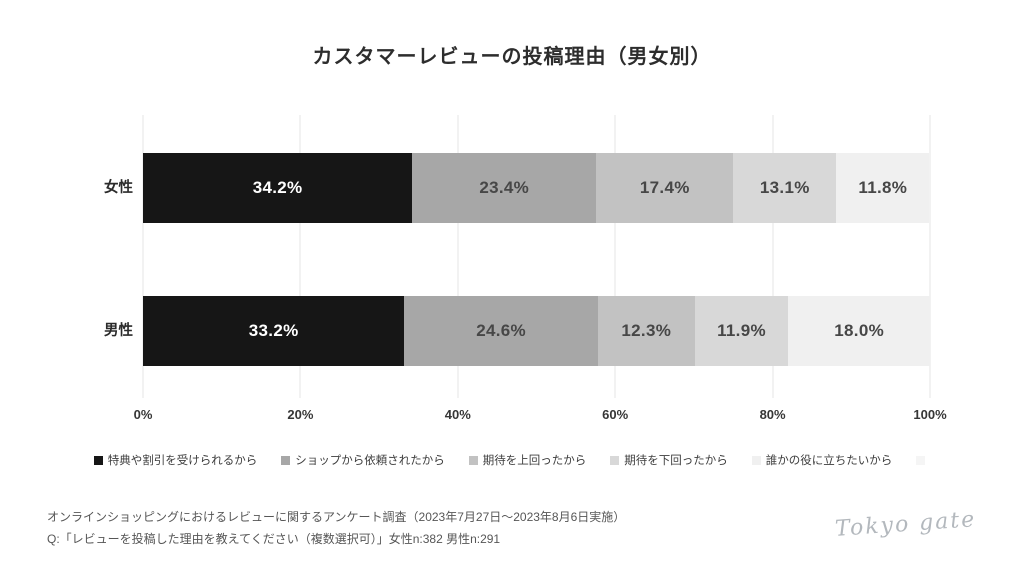 This screenshot has width=1024, height=576. I want to click on x-tick-label: 20%, so click(300, 414).